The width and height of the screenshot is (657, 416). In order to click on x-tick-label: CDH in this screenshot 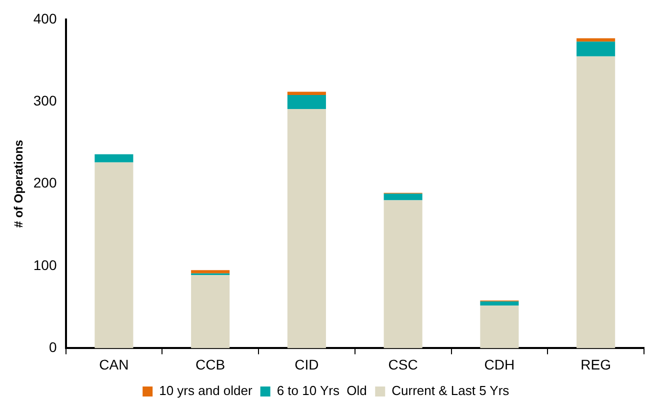, I will do `click(499, 364)`.